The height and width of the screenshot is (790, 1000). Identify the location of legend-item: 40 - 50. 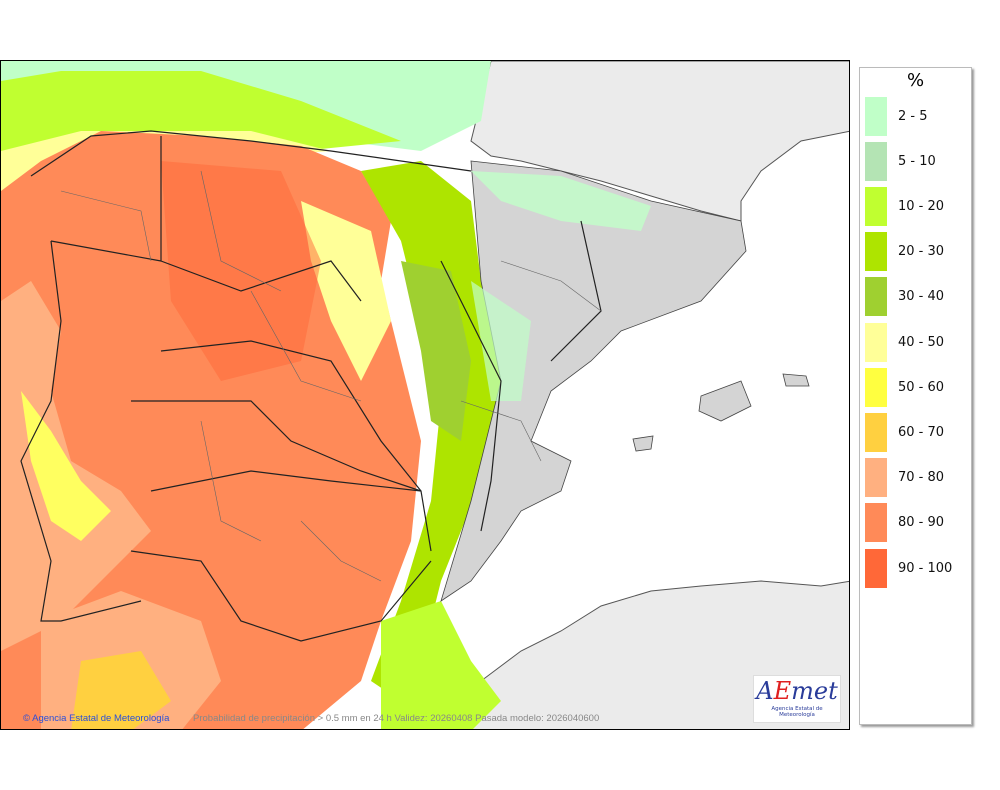
(904, 342).